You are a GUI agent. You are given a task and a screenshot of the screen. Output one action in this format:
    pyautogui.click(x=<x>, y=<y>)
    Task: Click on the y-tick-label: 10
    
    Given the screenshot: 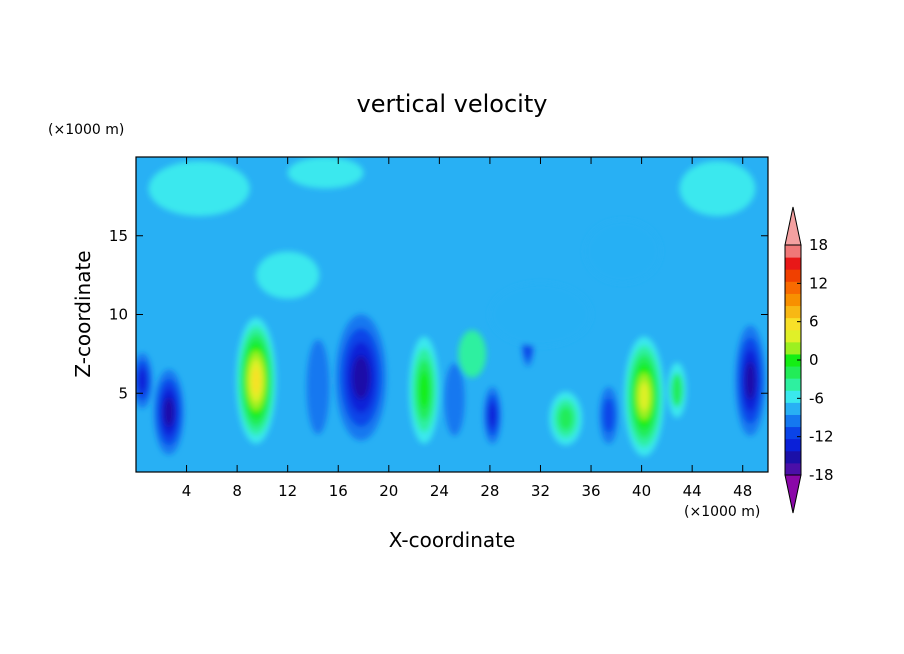 What is the action you would take?
    pyautogui.click(x=118, y=315)
    